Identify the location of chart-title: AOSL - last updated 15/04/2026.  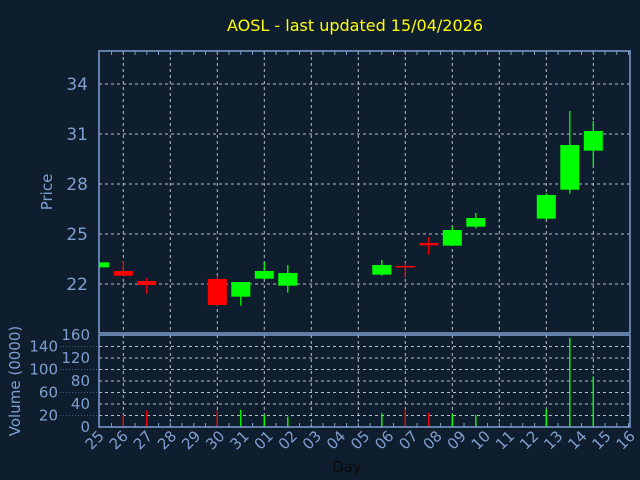
(355, 25).